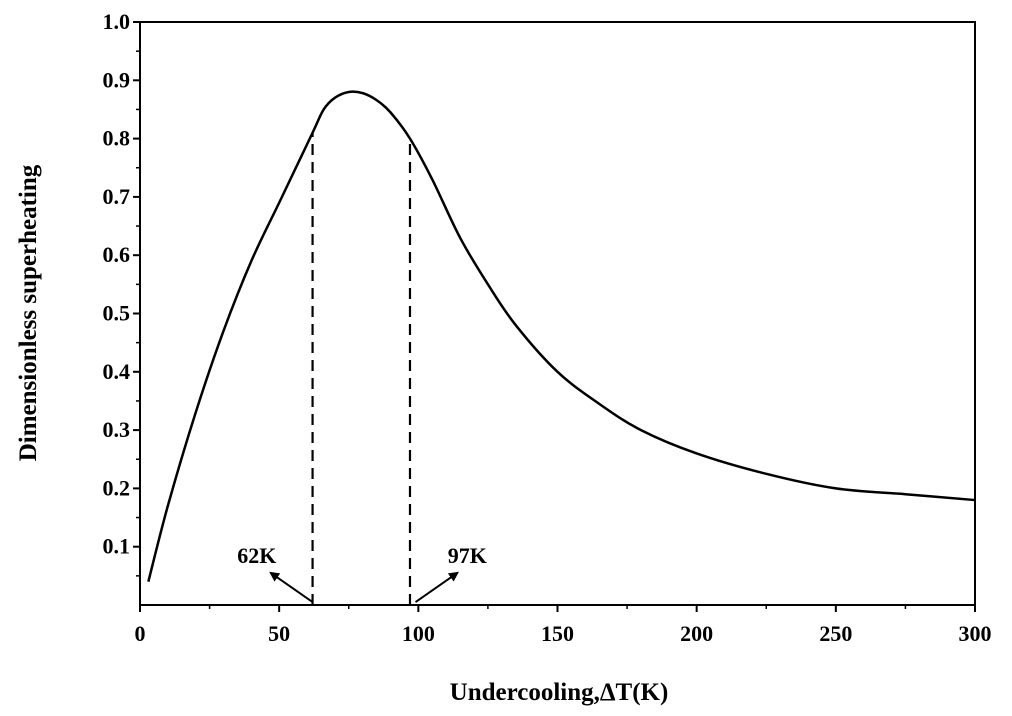  I want to click on x-tick-label-250: 250, so click(835, 633).